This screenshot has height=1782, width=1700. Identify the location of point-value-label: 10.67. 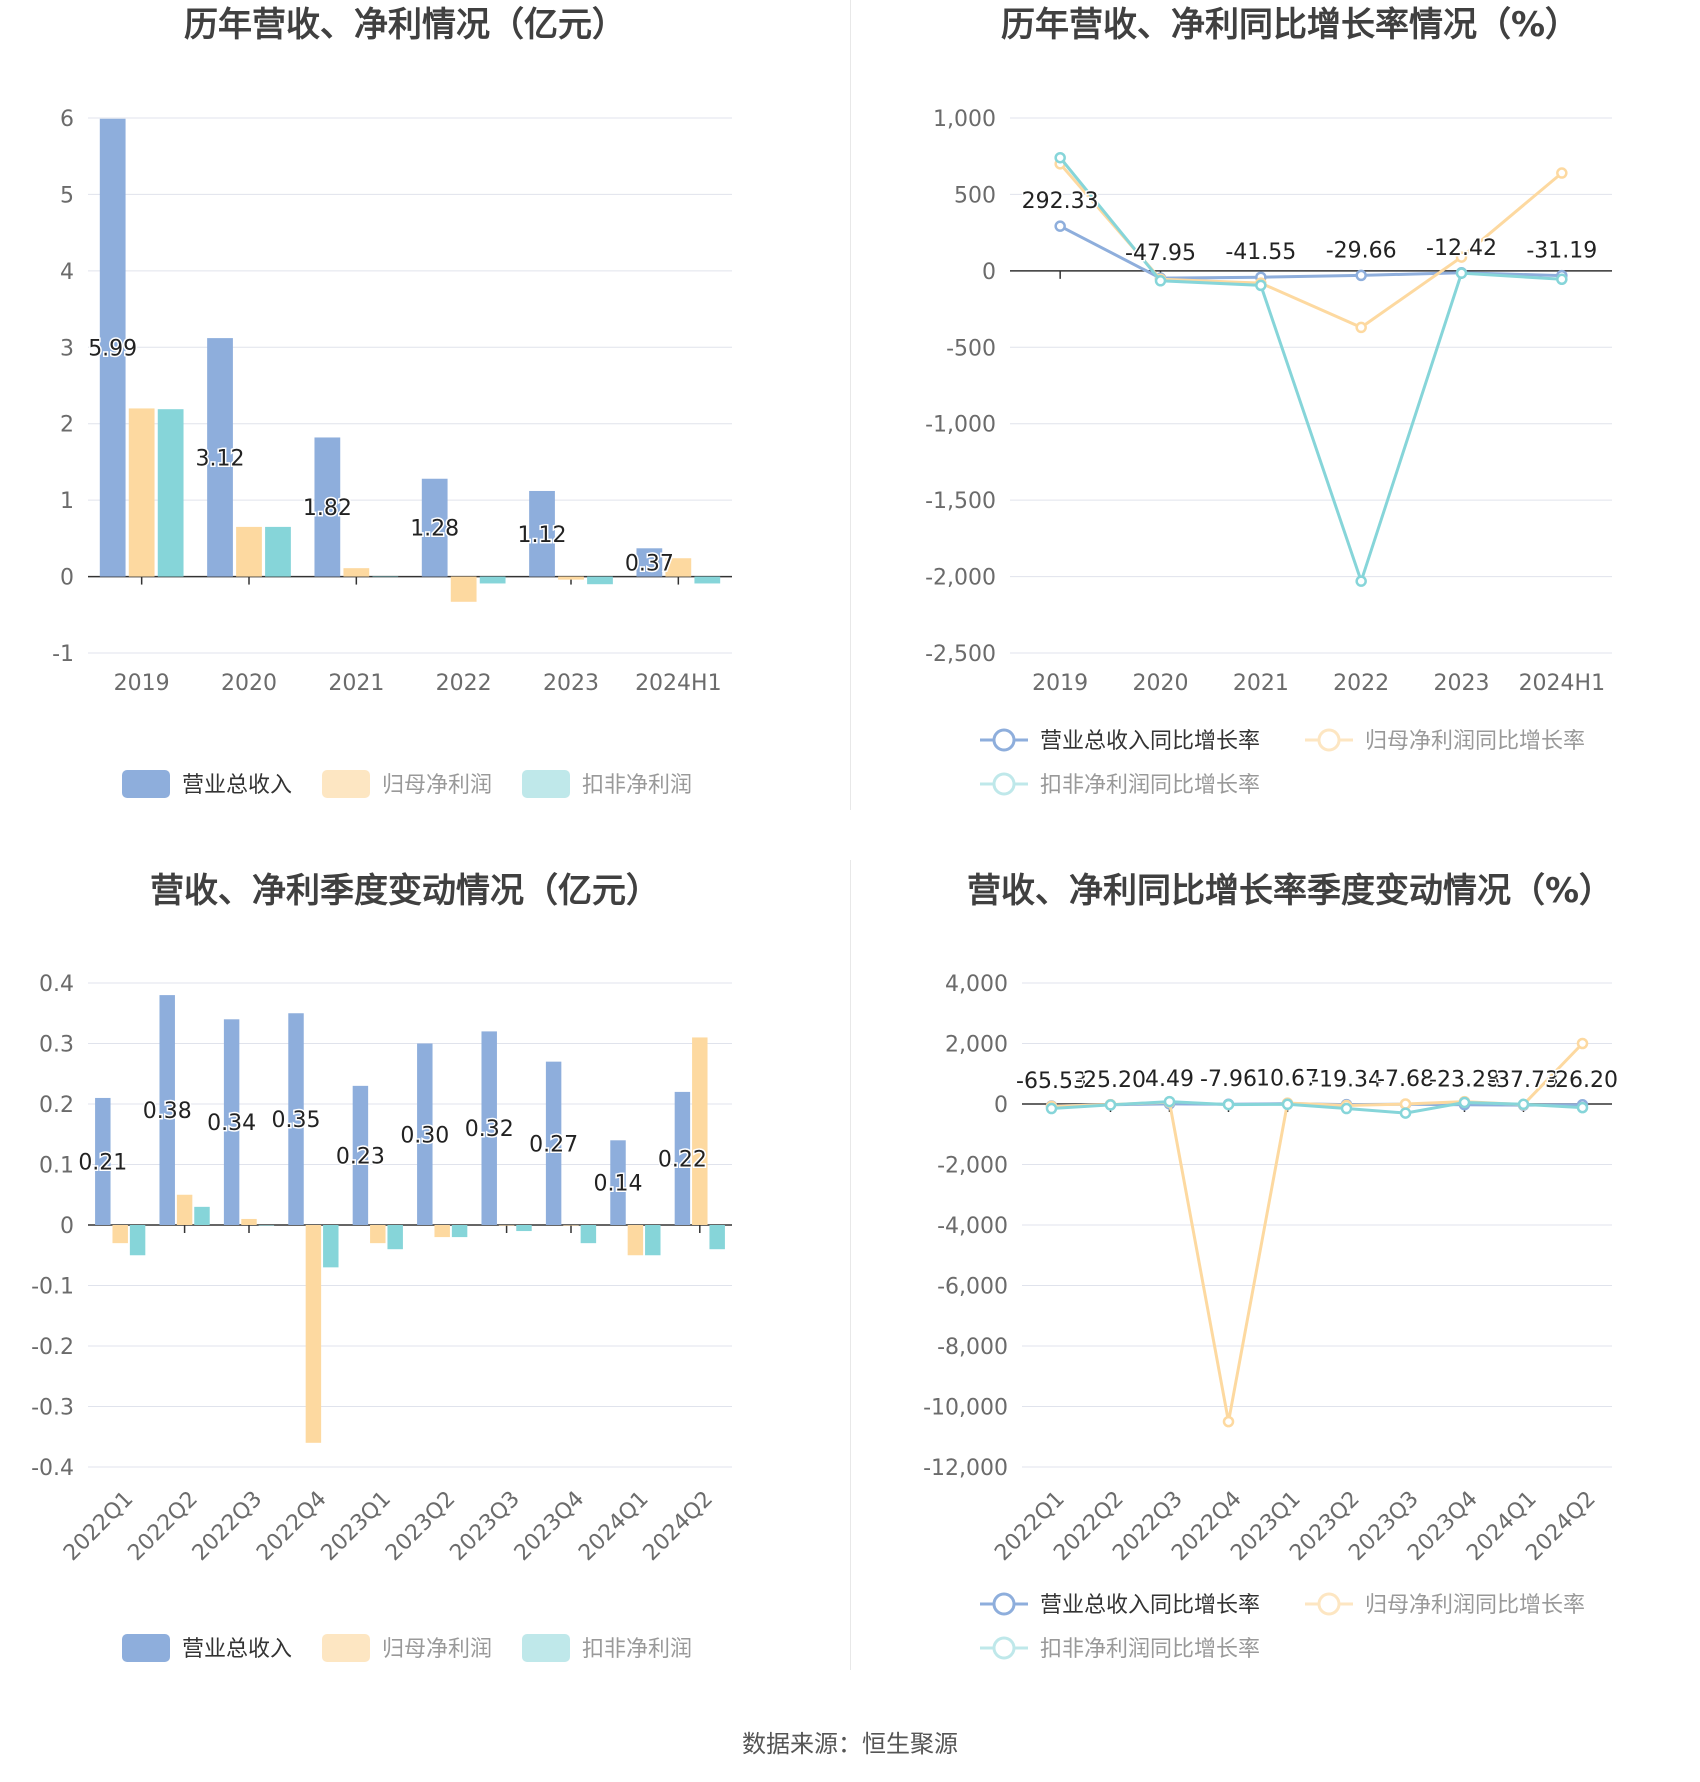
(1287, 1079).